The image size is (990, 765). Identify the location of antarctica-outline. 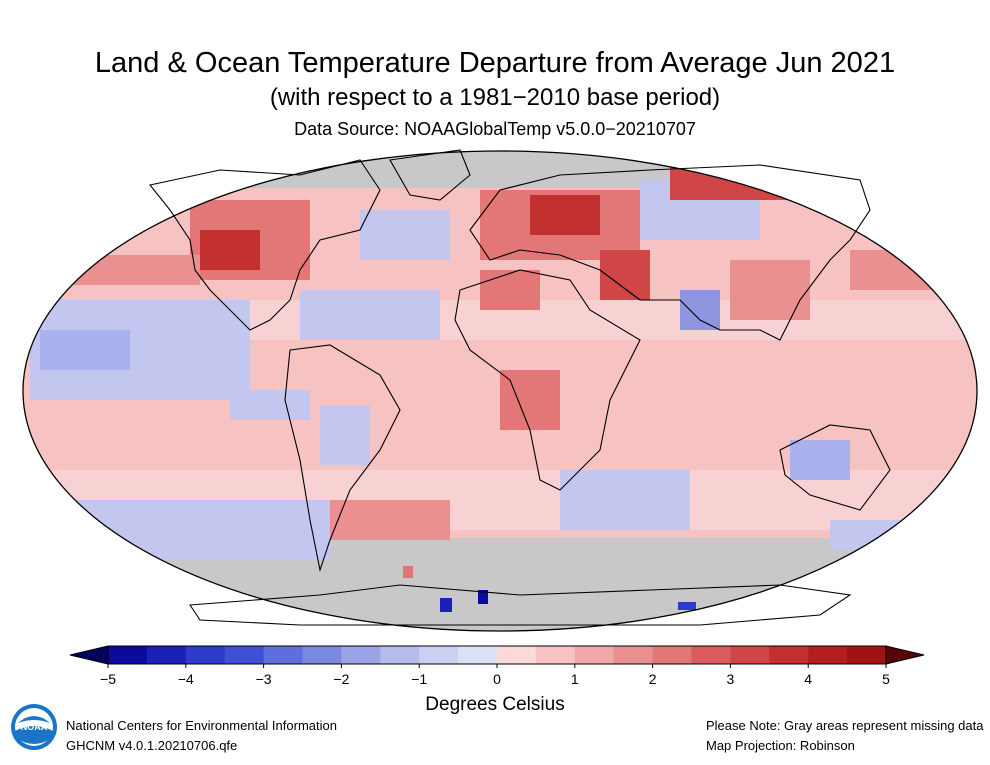
(520, 605).